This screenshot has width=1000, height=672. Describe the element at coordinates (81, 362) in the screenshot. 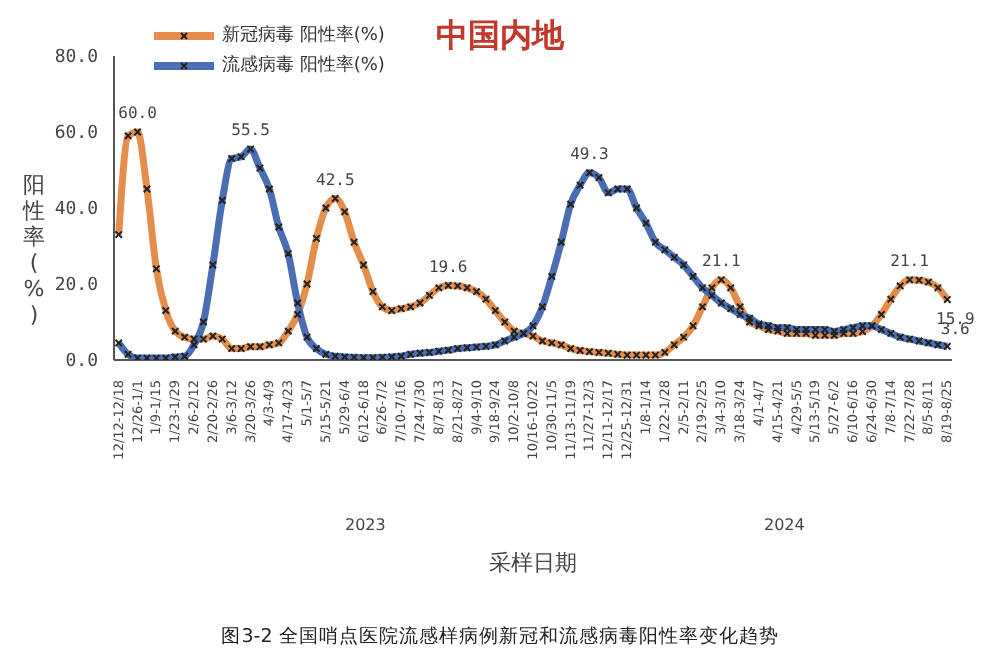

I see `y-tick-label: 0.0` at that location.